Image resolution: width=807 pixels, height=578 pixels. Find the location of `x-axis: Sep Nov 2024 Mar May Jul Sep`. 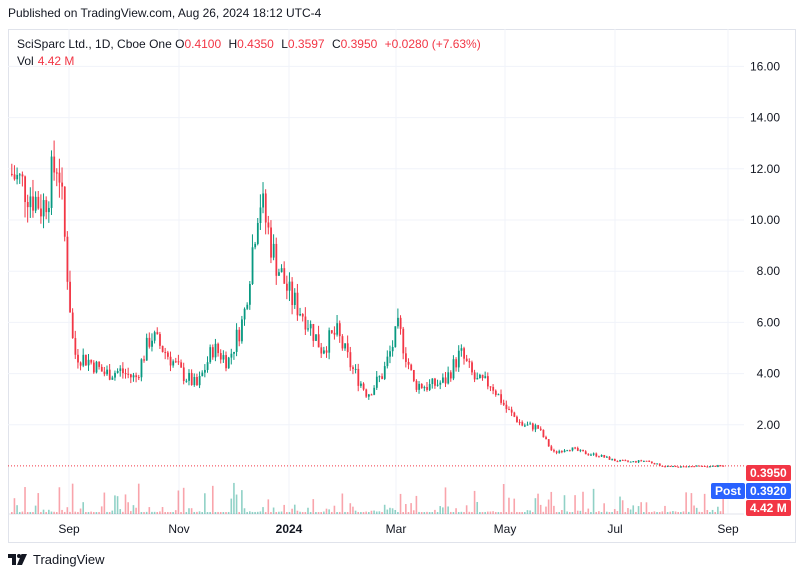

x-axis: Sep Nov 2024 Mar May Jul Sep is located at coordinates (398, 529).